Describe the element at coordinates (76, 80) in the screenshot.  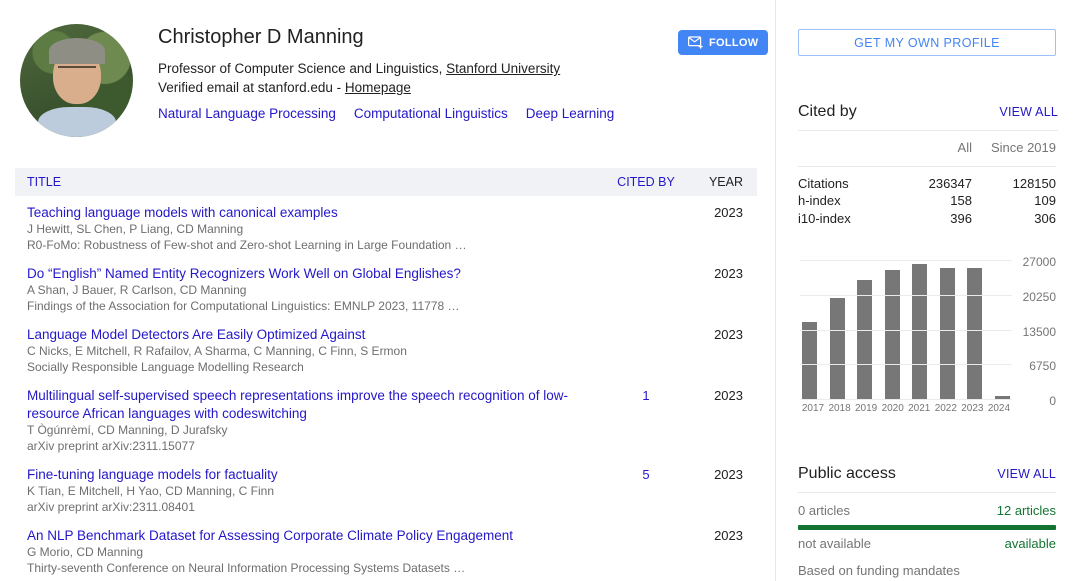
I see `profile-photo` at that location.